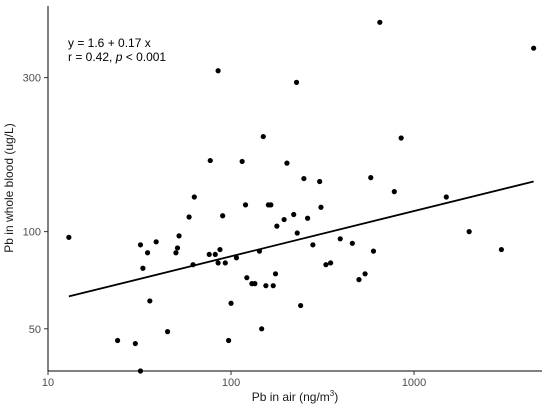 Image resolution: width=550 pixels, height=408 pixels. What do you see at coordinates (144, 57) in the screenshot?
I see `correlation-suffix: < 0.001` at bounding box center [144, 57].